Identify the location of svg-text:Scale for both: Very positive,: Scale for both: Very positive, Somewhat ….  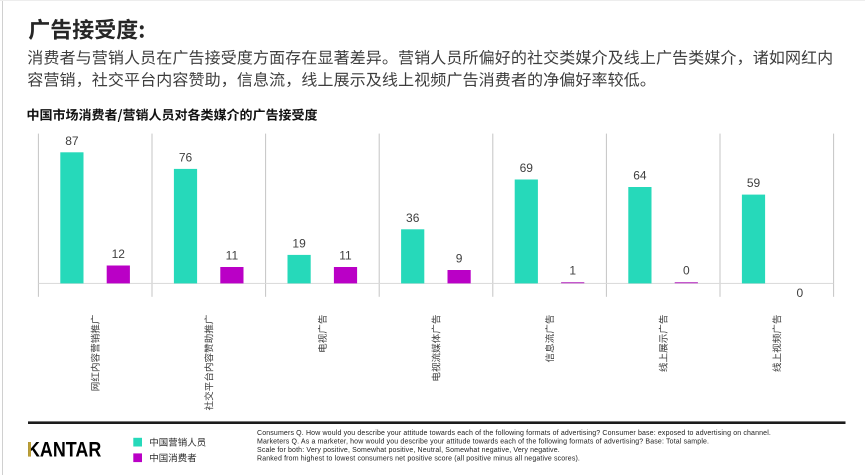
(408, 450).